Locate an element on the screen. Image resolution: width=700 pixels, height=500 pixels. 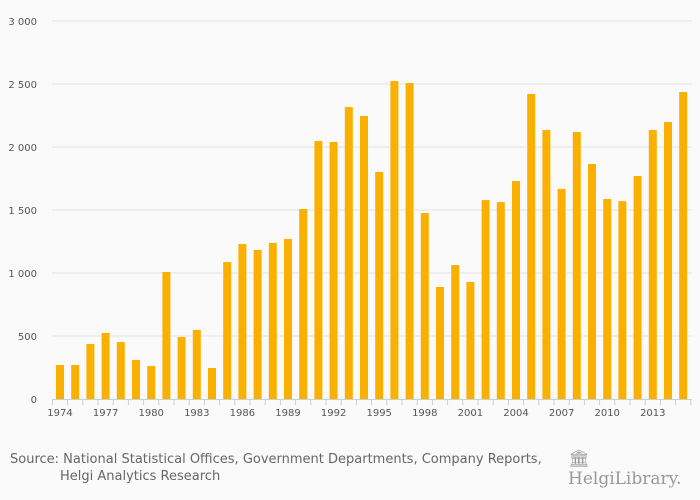
bar-1993 is located at coordinates (348, 253).